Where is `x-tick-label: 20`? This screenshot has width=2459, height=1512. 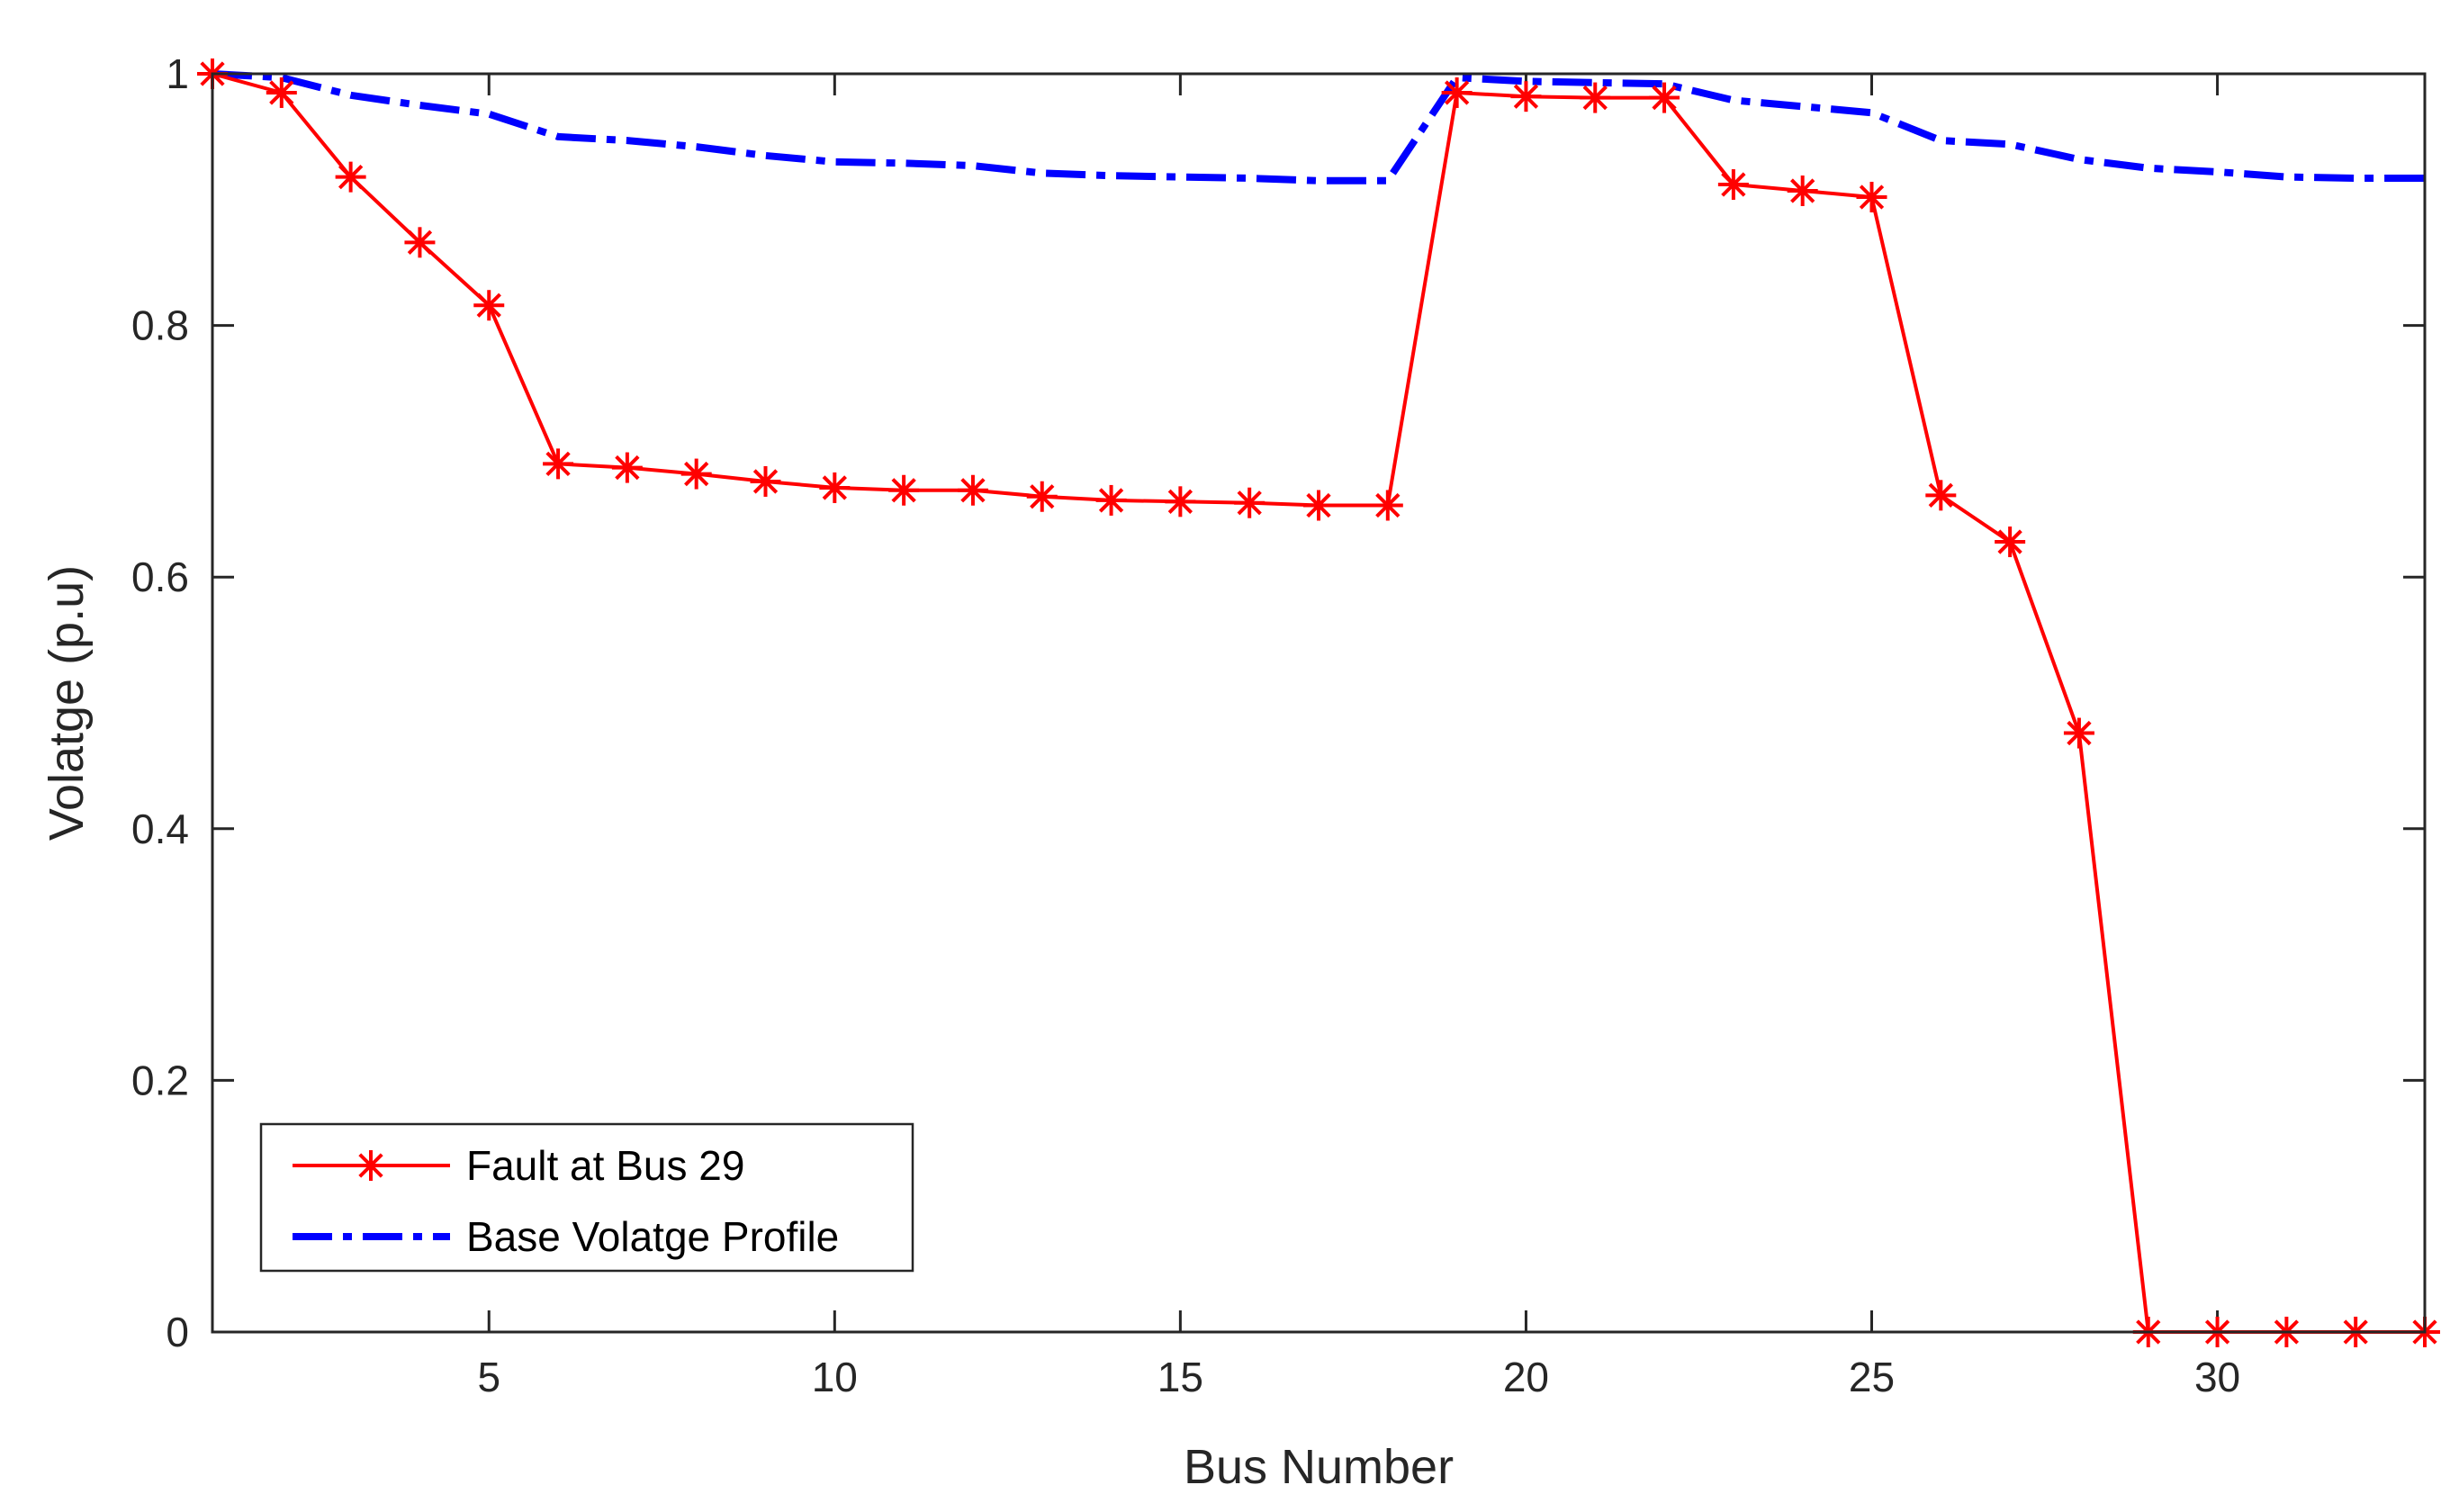 x-tick-label: 20 is located at coordinates (1526, 1377).